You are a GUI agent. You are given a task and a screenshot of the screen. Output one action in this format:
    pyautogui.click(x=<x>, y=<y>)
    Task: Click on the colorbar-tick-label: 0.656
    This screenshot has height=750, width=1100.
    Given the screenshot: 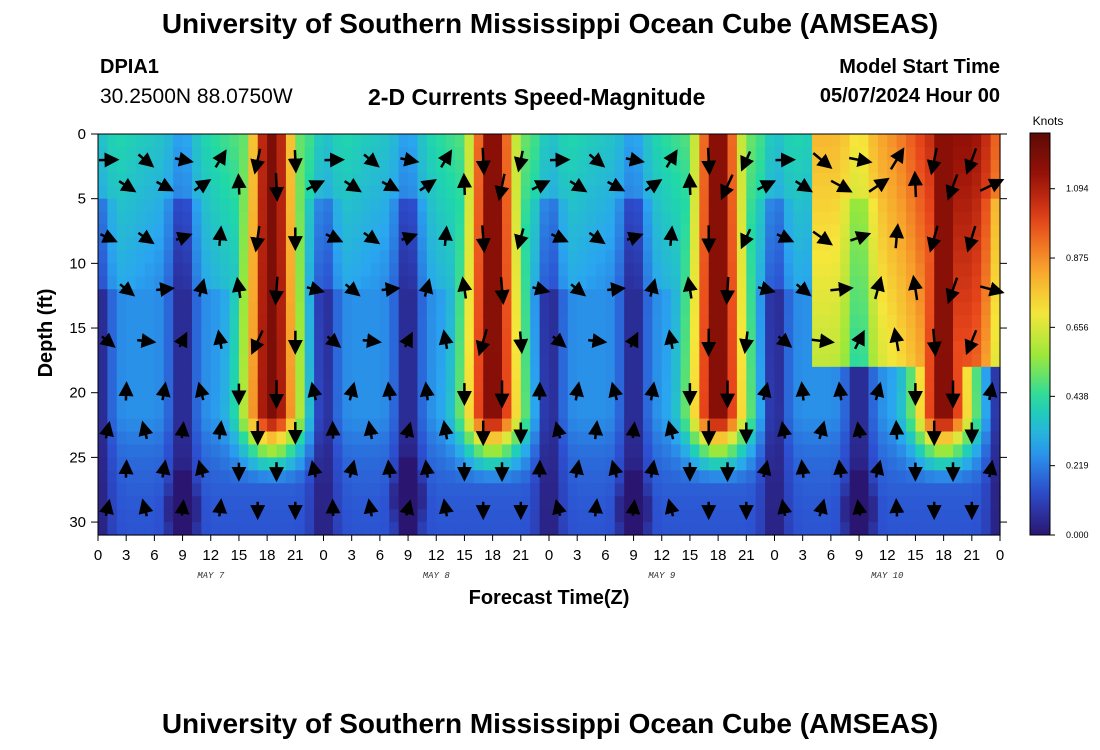 What is the action you would take?
    pyautogui.click(x=1077, y=327)
    